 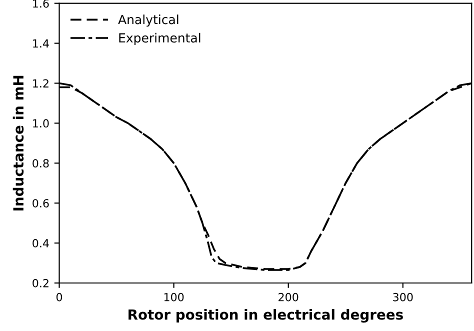 I want to click on y-tick-label: 1.4, so click(x=41, y=43).